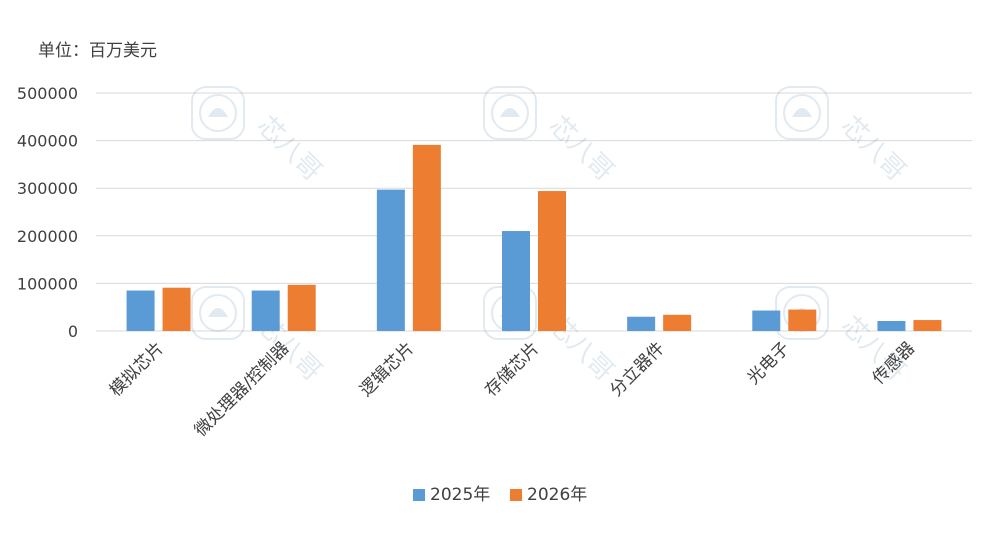 This screenshot has width=994, height=536. What do you see at coordinates (47, 236) in the screenshot?
I see `y-tick-label: 200000` at bounding box center [47, 236].